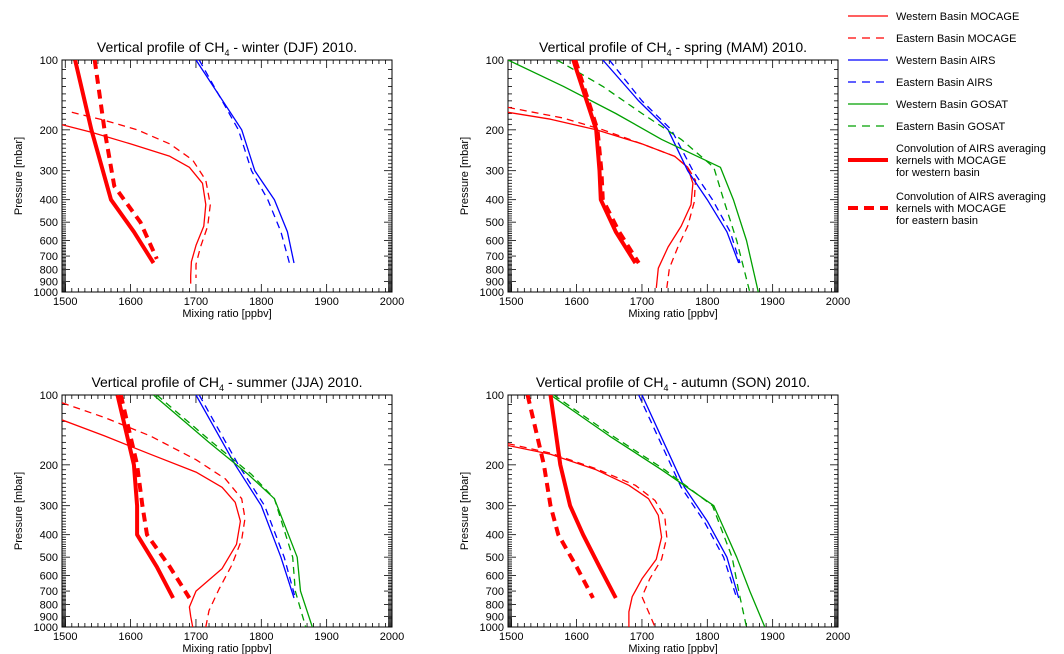  Describe the element at coordinates (971, 197) in the screenshot. I see `legend-label: Convolution of AIRS averaging` at that location.